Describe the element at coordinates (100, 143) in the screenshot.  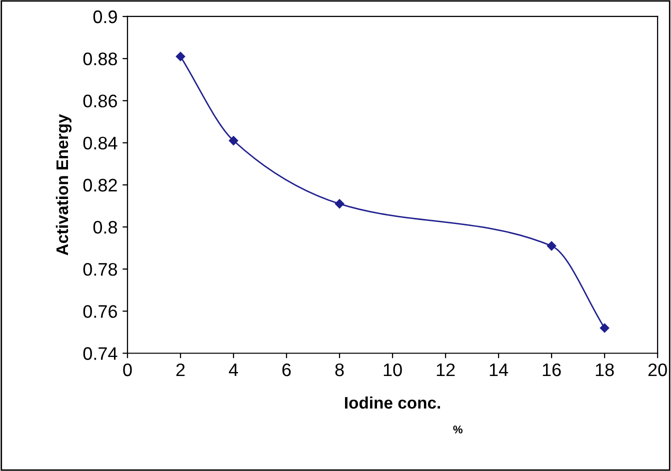
I see `y-tick-label: 0.84` at that location.